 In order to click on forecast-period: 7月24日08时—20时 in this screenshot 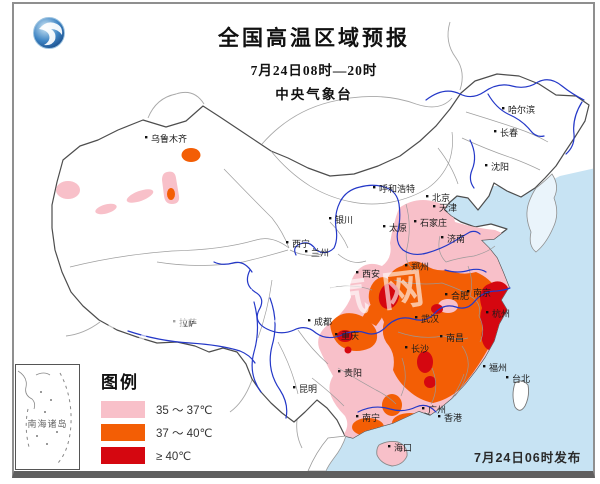, I will do `click(314, 70)`.